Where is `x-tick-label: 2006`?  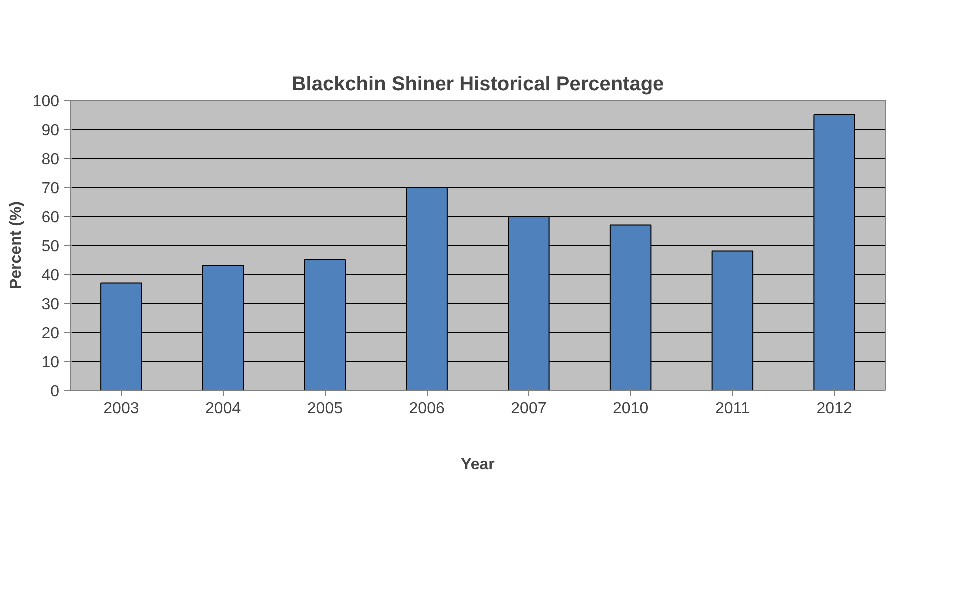 x-tick-label: 2006 is located at coordinates (427, 409).